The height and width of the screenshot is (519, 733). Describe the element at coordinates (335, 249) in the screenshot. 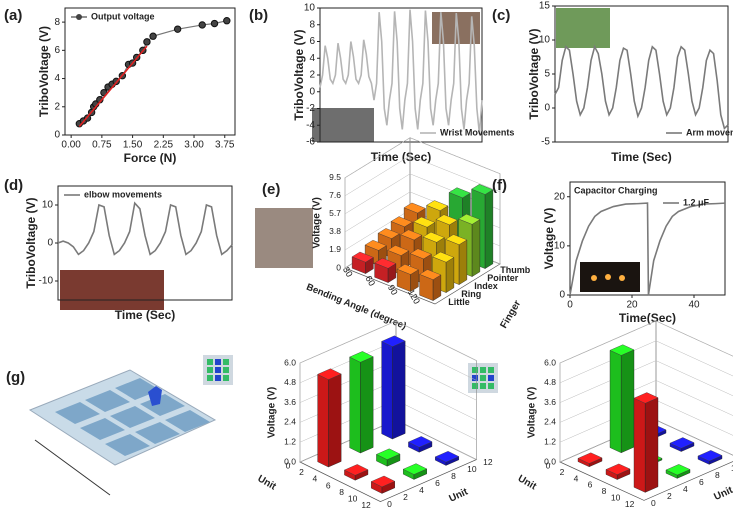

I see `z-tick-label: 1.9` at that location.